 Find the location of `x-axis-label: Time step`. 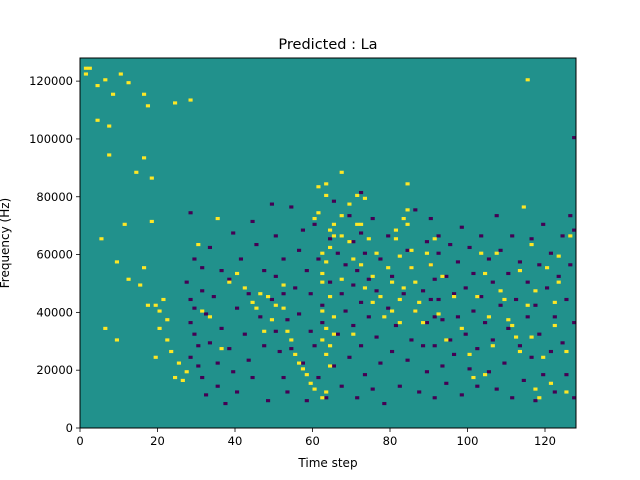

x-axis-label: Time step is located at coordinates (327, 463).